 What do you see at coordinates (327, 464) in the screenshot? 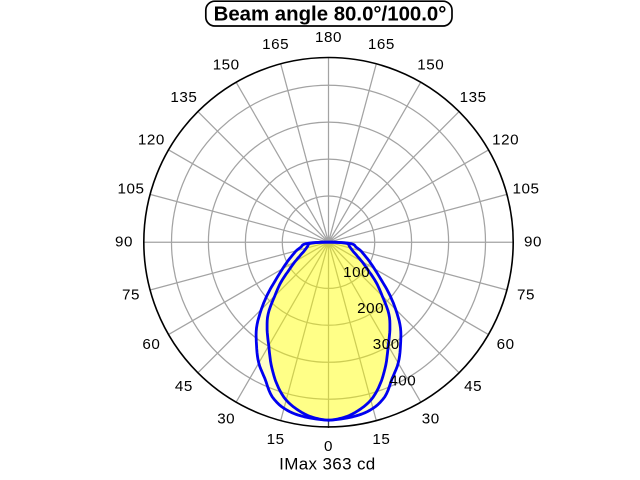
I see `svg-text: IMax 363 cd` at bounding box center [327, 464].